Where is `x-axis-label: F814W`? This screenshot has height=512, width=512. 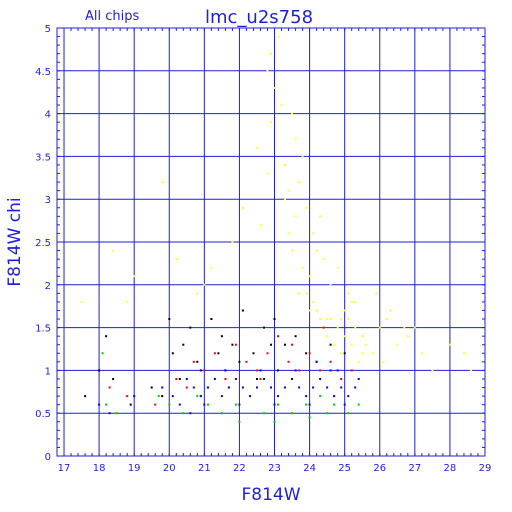
x-axis-label: F814W is located at coordinates (270, 495).